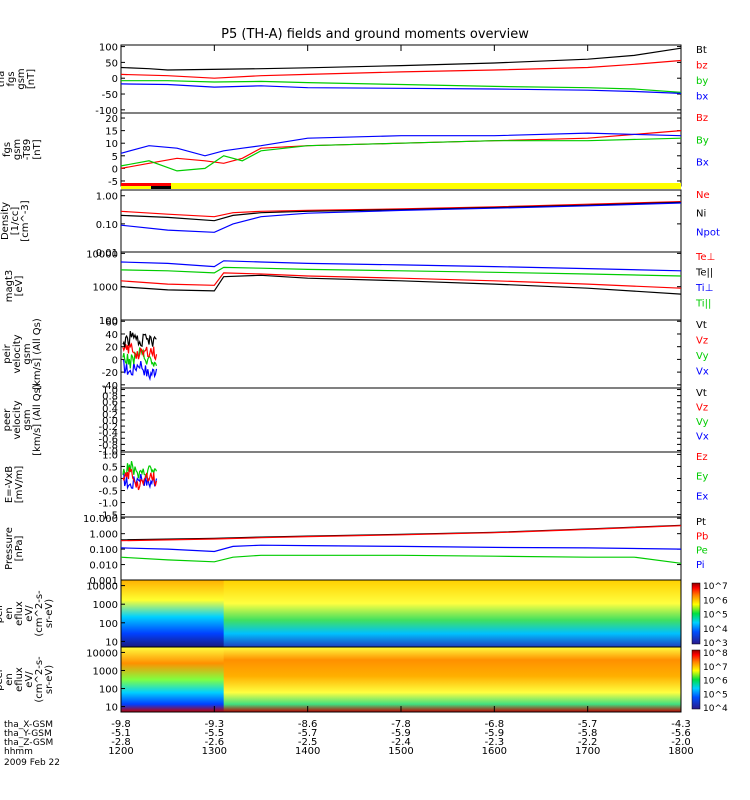 Image resolution: width=750 pixels, height=800 pixels. Describe the element at coordinates (495, 733) in the screenshot. I see `ephemeris-value: -5.9` at that location.